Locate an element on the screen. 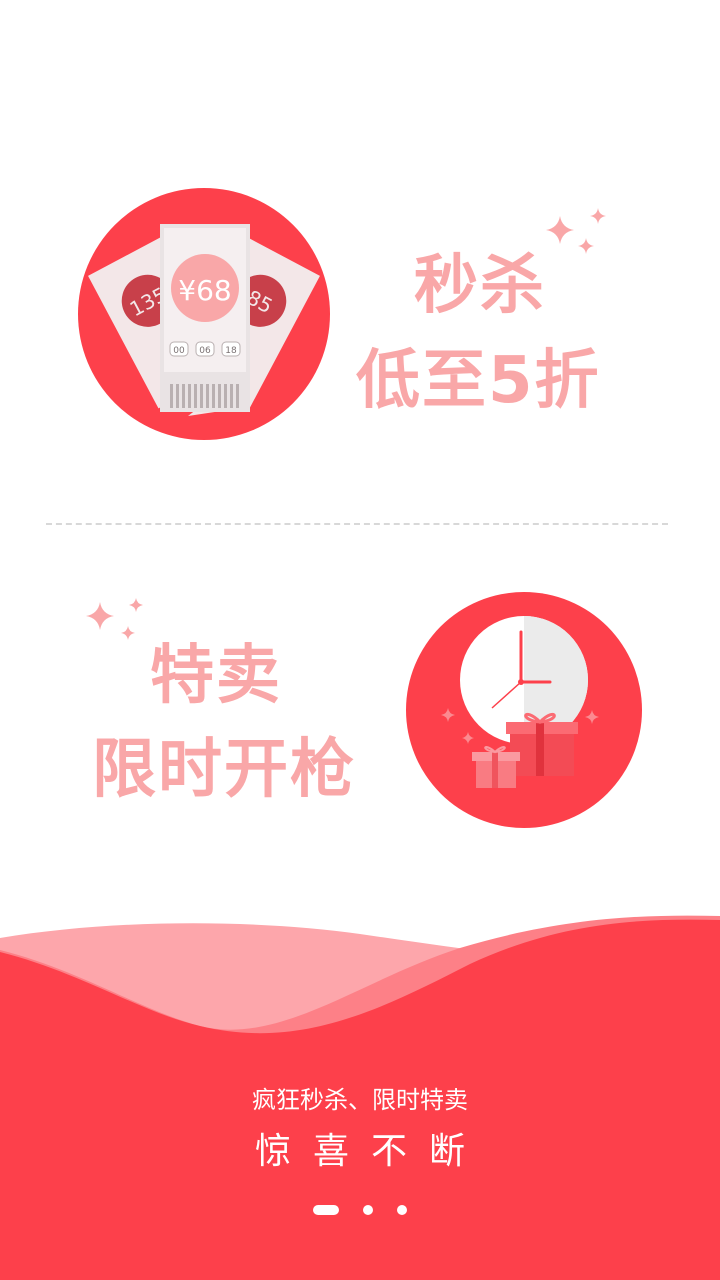 The image size is (720, 1280). page-indicator is located at coordinates (360, 1210).